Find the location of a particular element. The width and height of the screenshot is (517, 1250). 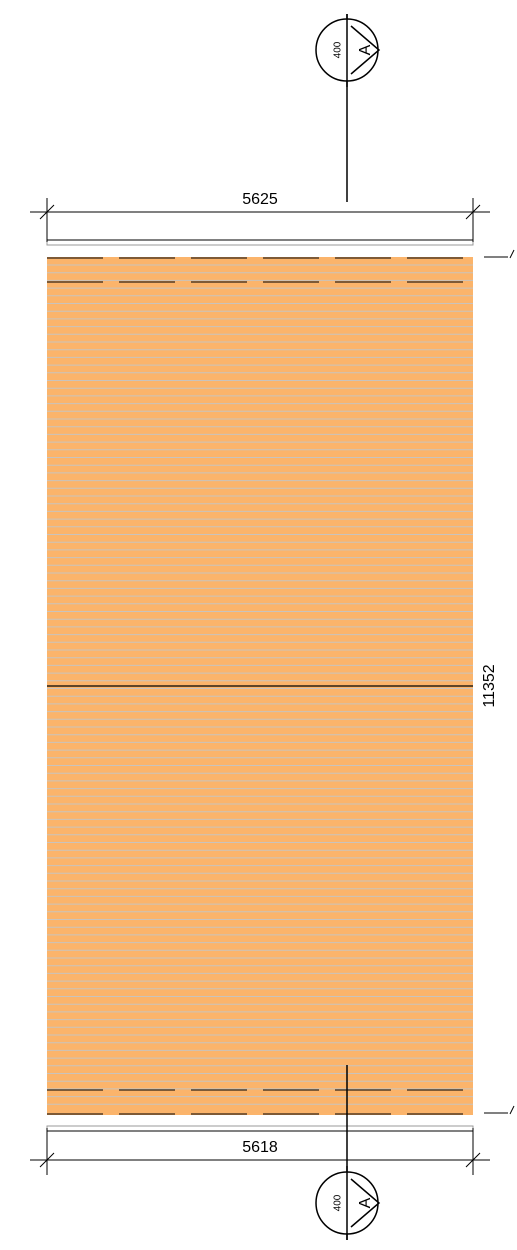

right-dimension is located at coordinates (499, 682).